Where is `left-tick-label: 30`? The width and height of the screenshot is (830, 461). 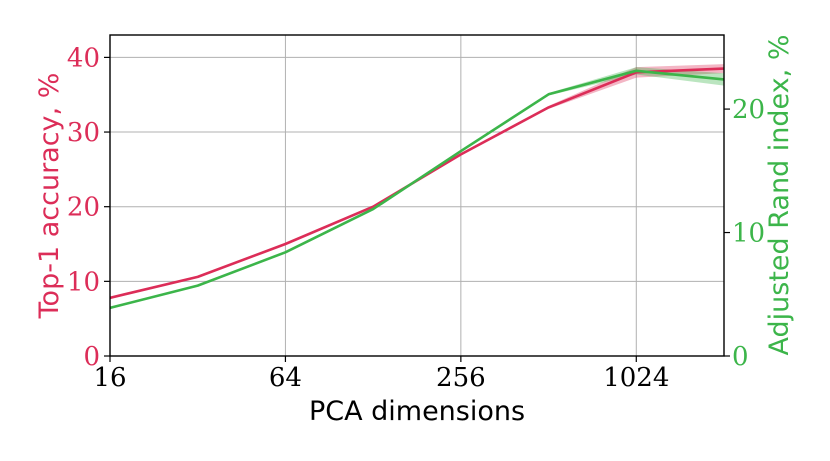 left-tick-label: 30 is located at coordinates (83, 133).